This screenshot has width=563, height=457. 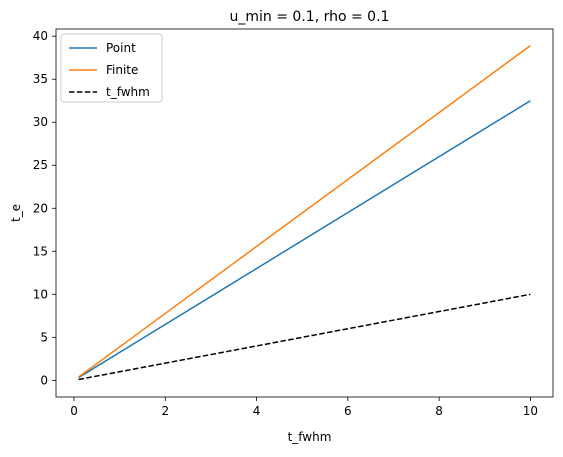 What do you see at coordinates (40, 122) in the screenshot?
I see `y-tick-label: 30` at bounding box center [40, 122].